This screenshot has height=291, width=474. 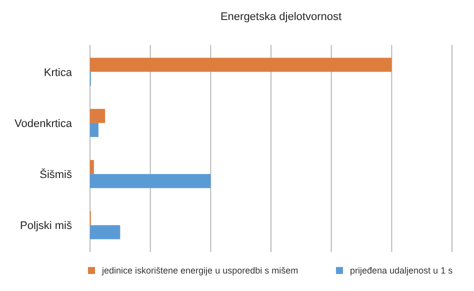 What do you see at coordinates (58, 72) in the screenshot?
I see `y-tick-label: Krtica` at bounding box center [58, 72].